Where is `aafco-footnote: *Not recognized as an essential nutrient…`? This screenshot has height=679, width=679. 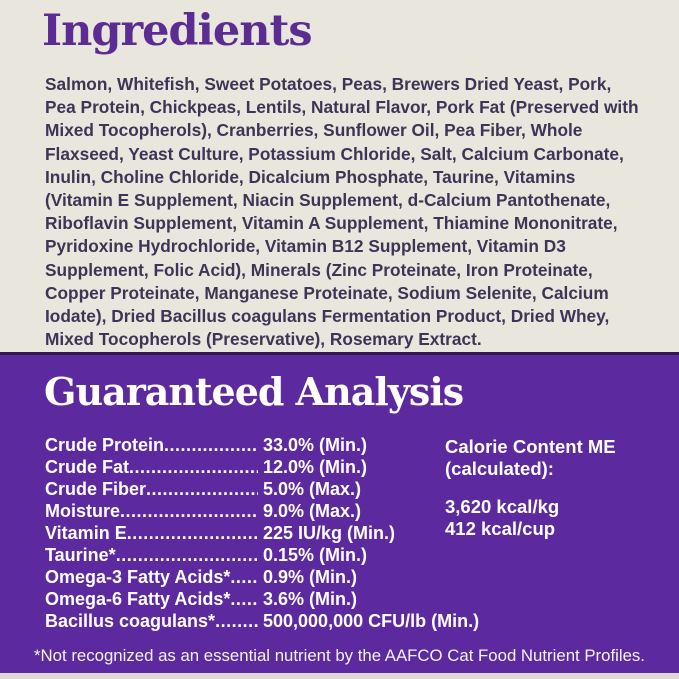
aafco-footnote: *Not recognized as an essential nutrient… is located at coordinates (339, 655).